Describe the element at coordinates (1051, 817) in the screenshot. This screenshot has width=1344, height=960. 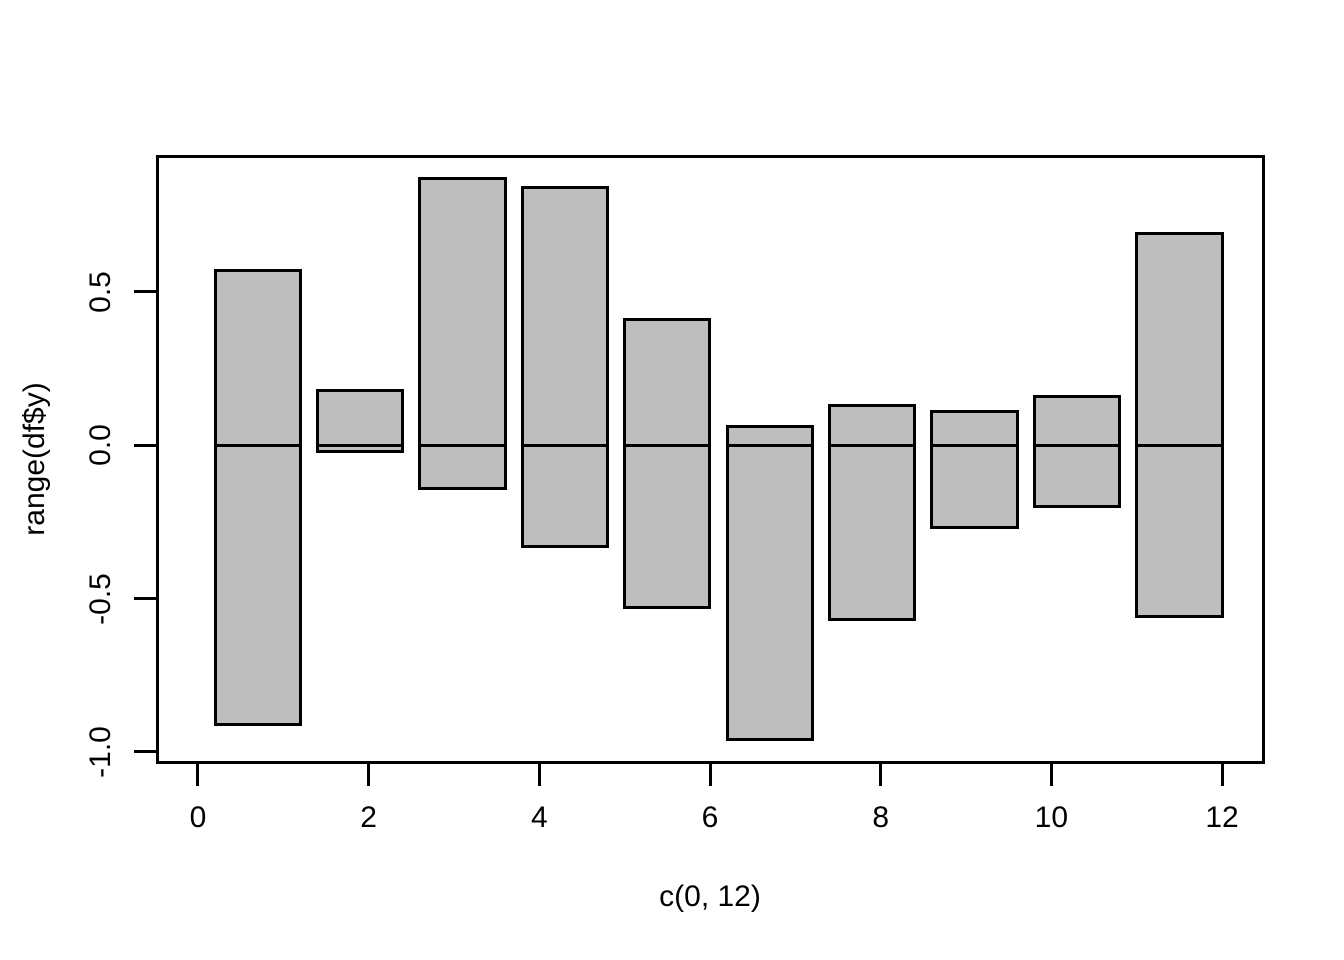
I see `x-axis-tick-label: 10` at that location.